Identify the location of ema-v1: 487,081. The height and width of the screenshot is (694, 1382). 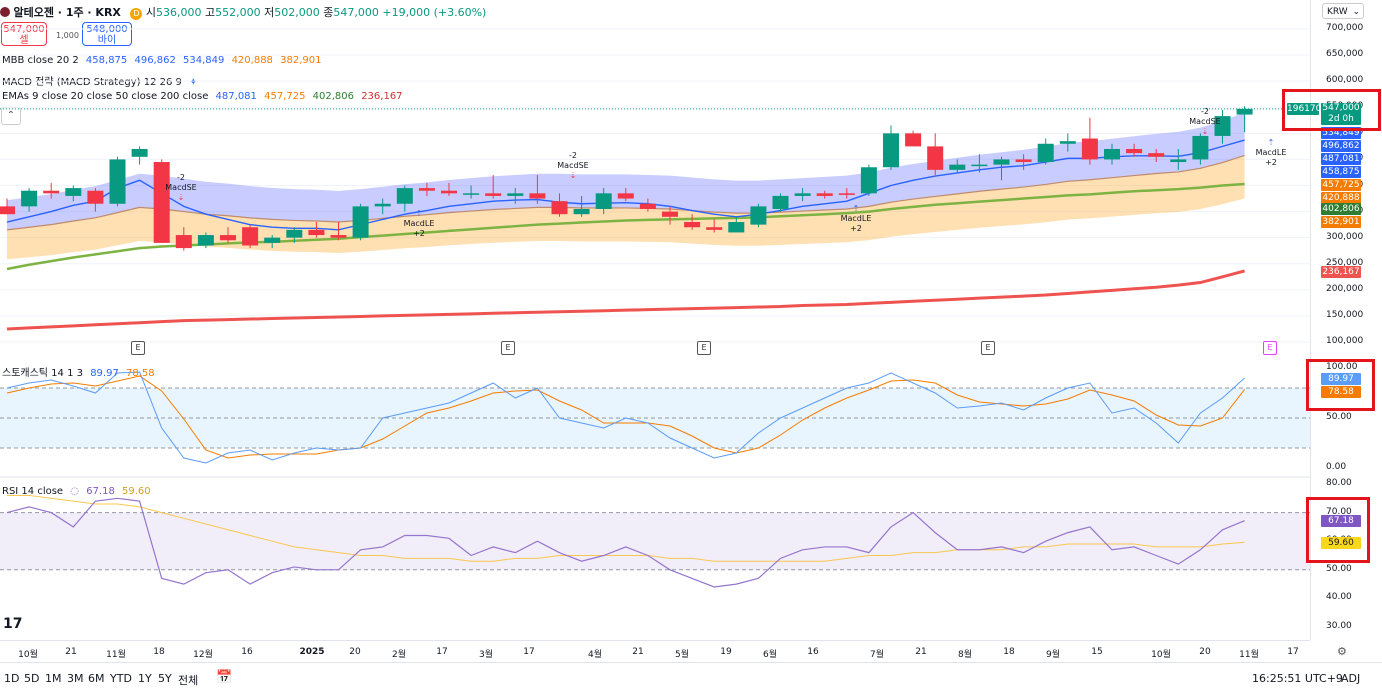
(236, 96).